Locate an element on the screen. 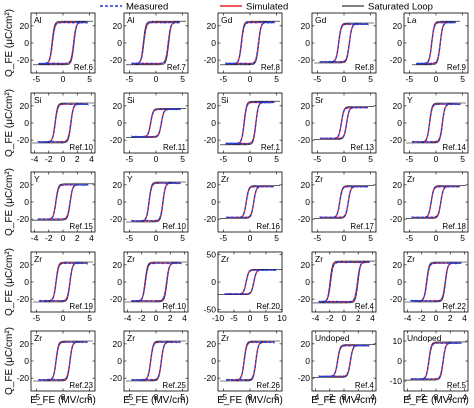 This screenshot has height=408, width=474. hysteresis-panel: -5 0 5 -20 0 20 Zr Ref.23 is located at coordinates (56, 366).